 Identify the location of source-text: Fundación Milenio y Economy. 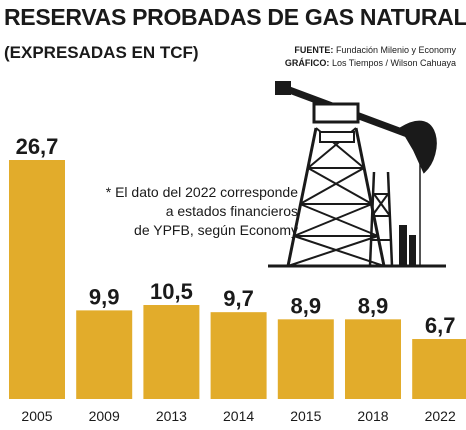
(395, 50).